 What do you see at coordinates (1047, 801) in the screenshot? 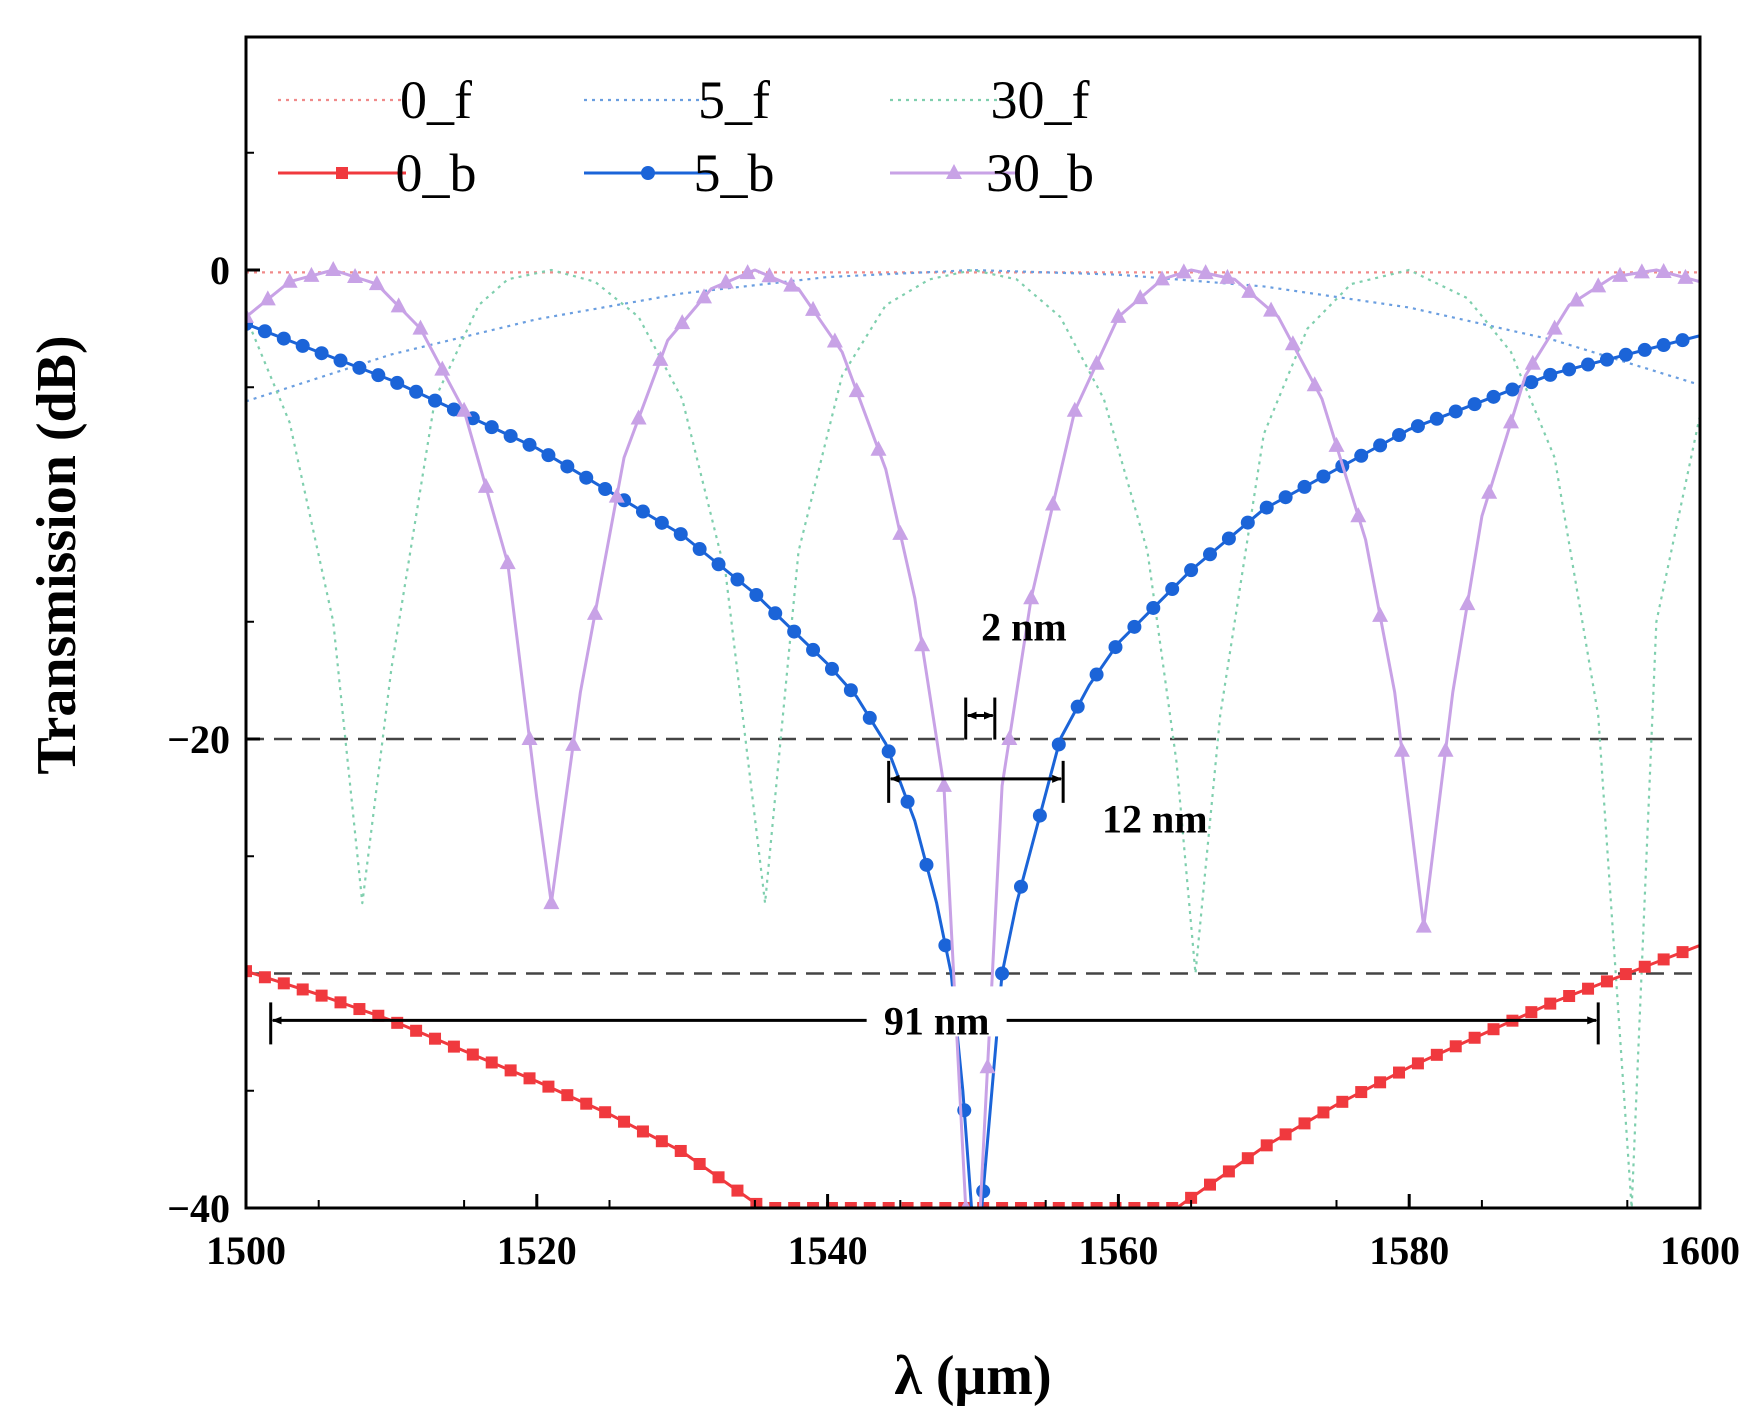
I see `annotation-1: 12 nm` at bounding box center [1047, 801].